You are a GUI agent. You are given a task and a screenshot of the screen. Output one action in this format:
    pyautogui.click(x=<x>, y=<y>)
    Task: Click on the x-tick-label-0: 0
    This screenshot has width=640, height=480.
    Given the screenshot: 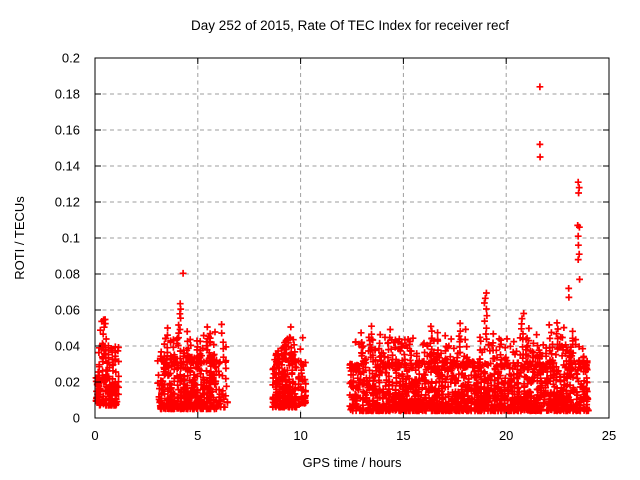 What is the action you would take?
    pyautogui.click(x=94, y=435)
    